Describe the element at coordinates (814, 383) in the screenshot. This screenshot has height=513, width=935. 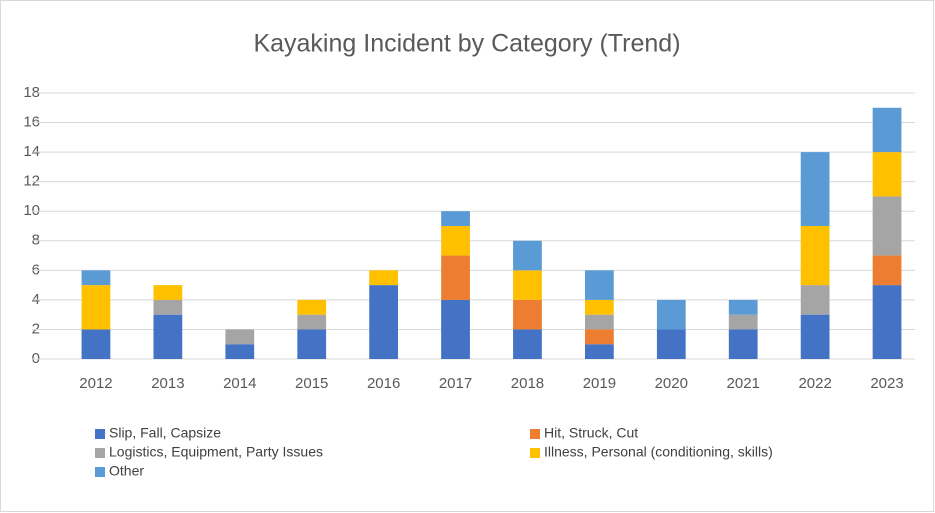
I see `x-tick-label: 2022` at that location.